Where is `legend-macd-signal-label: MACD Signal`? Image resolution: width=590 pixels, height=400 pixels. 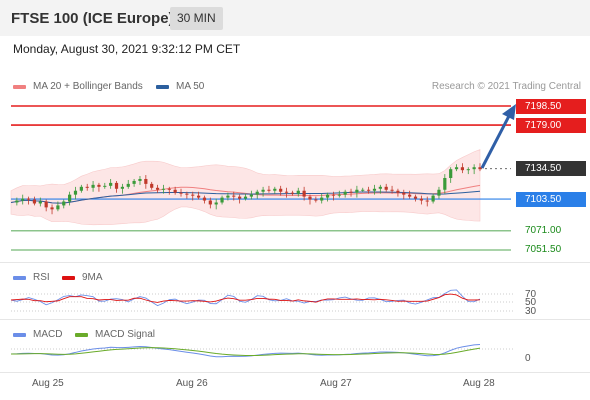 legend-macd-signal-label: MACD Signal is located at coordinates (125, 334).